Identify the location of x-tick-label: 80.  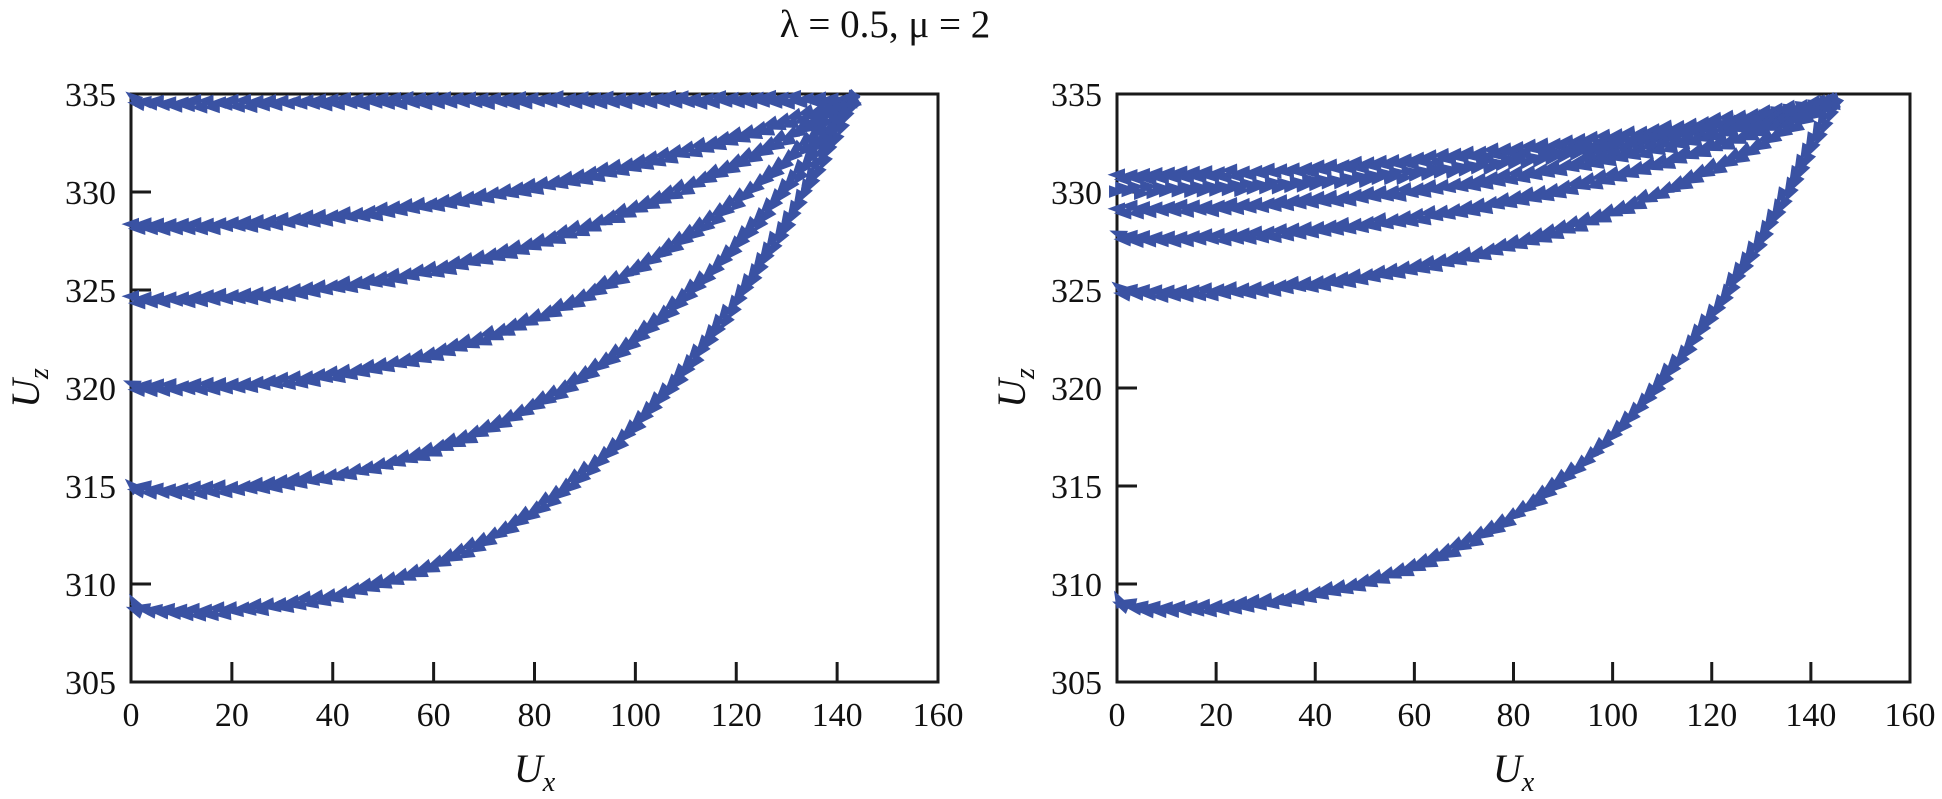
(1514, 715).